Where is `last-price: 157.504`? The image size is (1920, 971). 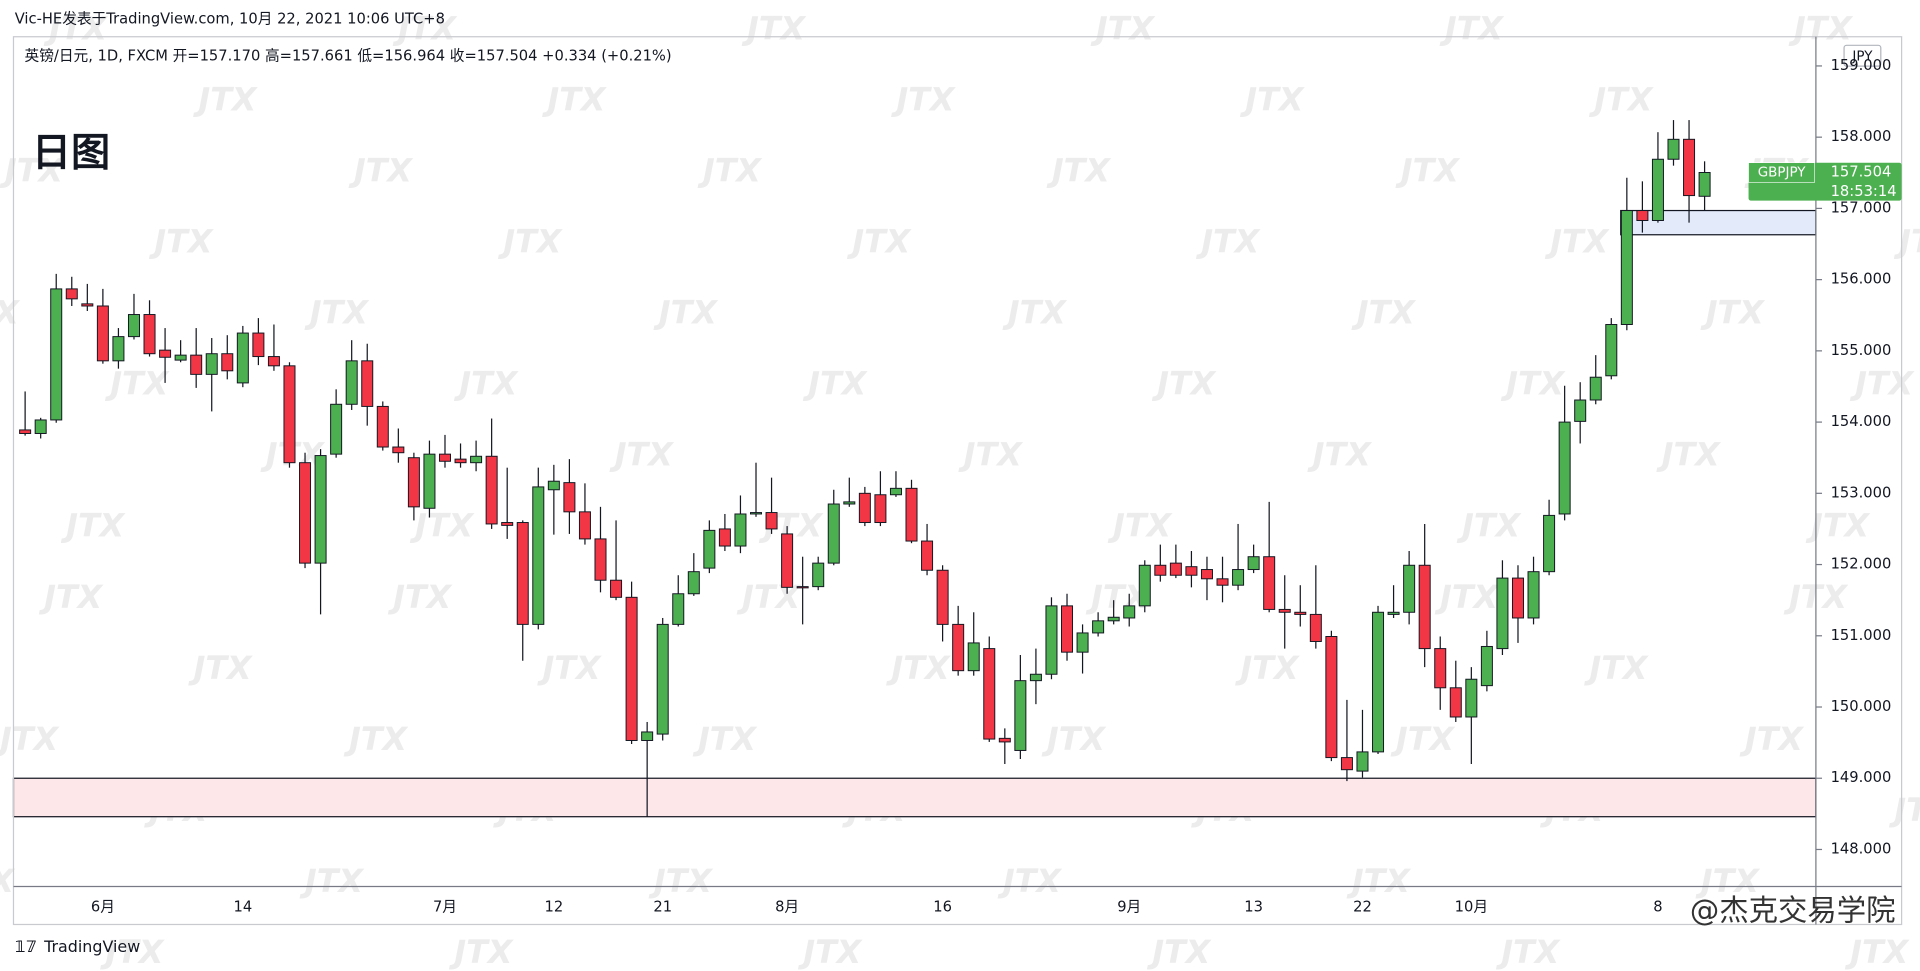
last-price: 157.504 is located at coordinates (1861, 171).